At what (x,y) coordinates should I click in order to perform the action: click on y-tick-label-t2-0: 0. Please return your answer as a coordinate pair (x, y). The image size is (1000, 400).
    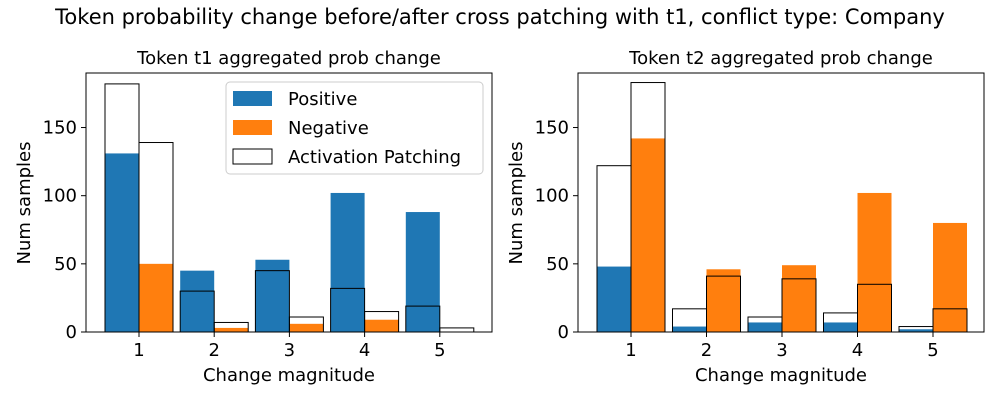
    Looking at the image, I should click on (563, 332).